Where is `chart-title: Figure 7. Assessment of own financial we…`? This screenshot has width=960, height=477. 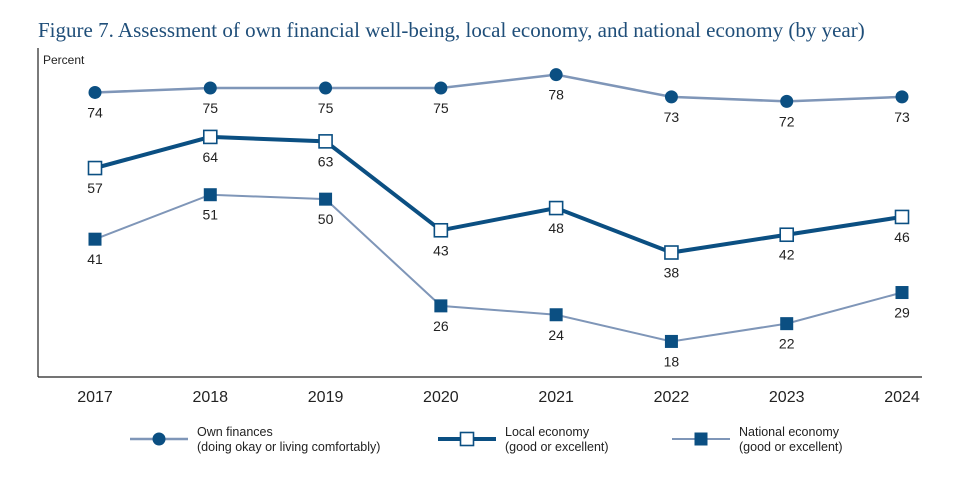 chart-title: Figure 7. Assessment of own financial we… is located at coordinates (451, 30).